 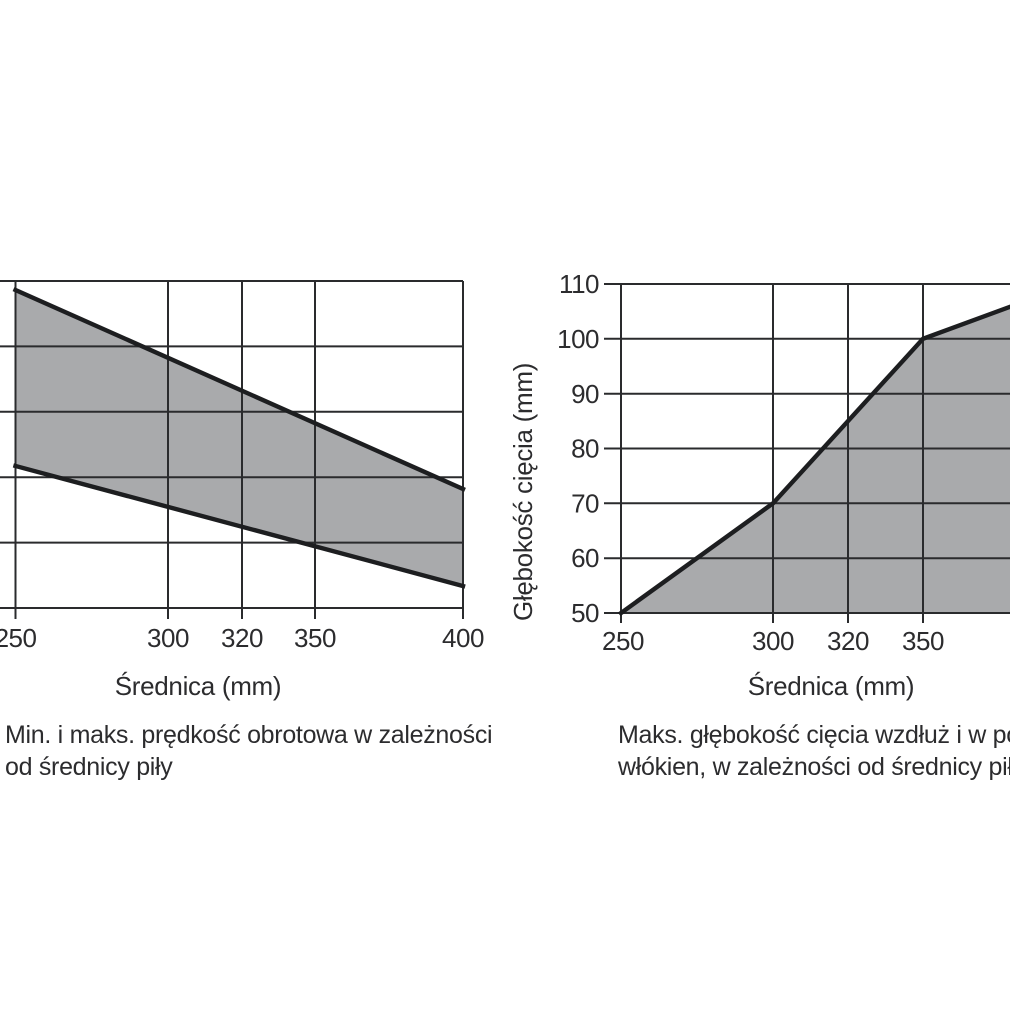 I want to click on left-x-tick-labels: 250 300 320 350 400, so click(x=242, y=638).